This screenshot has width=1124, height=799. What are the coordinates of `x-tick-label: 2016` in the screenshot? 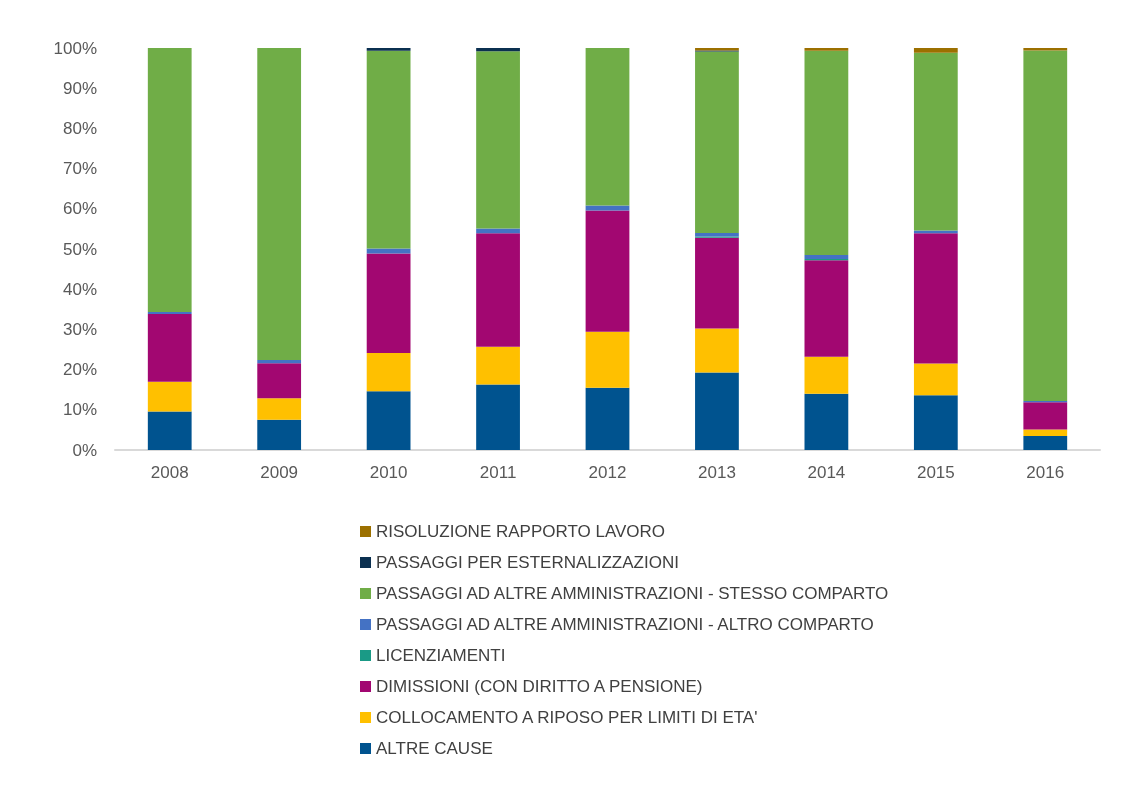 It's located at (1045, 472).